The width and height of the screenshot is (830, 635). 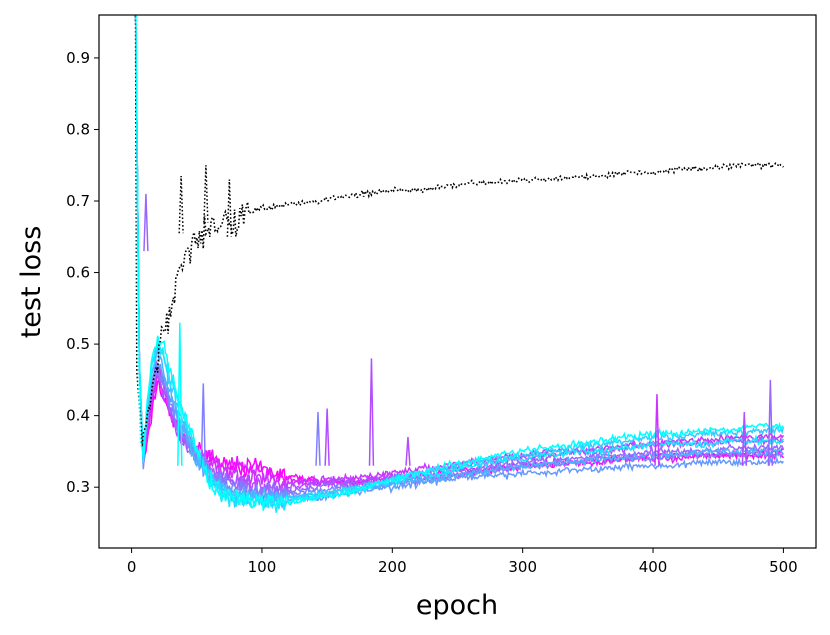 What do you see at coordinates (132, 567) in the screenshot?
I see `x-tick-label-0: 0` at bounding box center [132, 567].